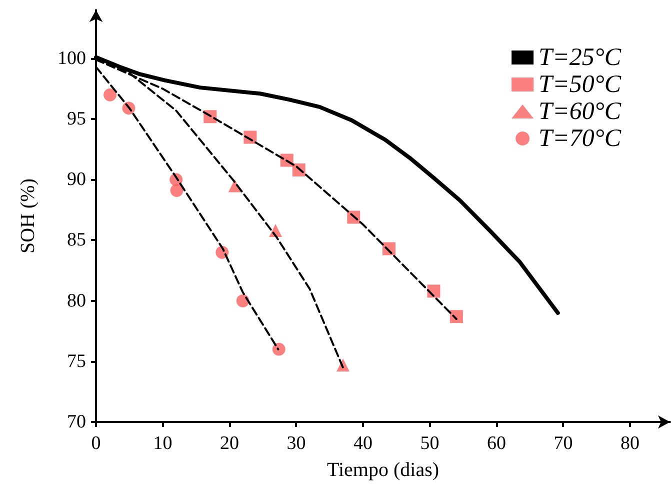 This screenshot has height=494, width=671. What do you see at coordinates (72, 58) in the screenshot?
I see `y-tick-label: 100` at bounding box center [72, 58].